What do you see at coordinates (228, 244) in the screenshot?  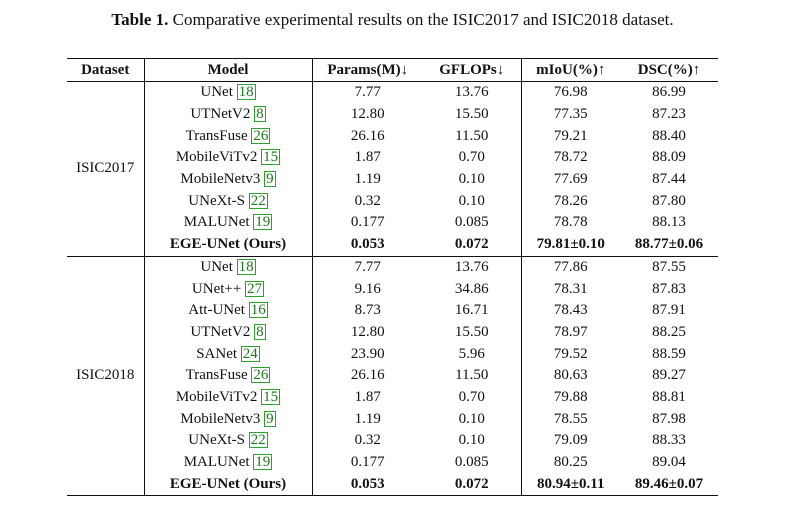 I see `model-name: EGE-UNet (Ours)` at bounding box center [228, 244].